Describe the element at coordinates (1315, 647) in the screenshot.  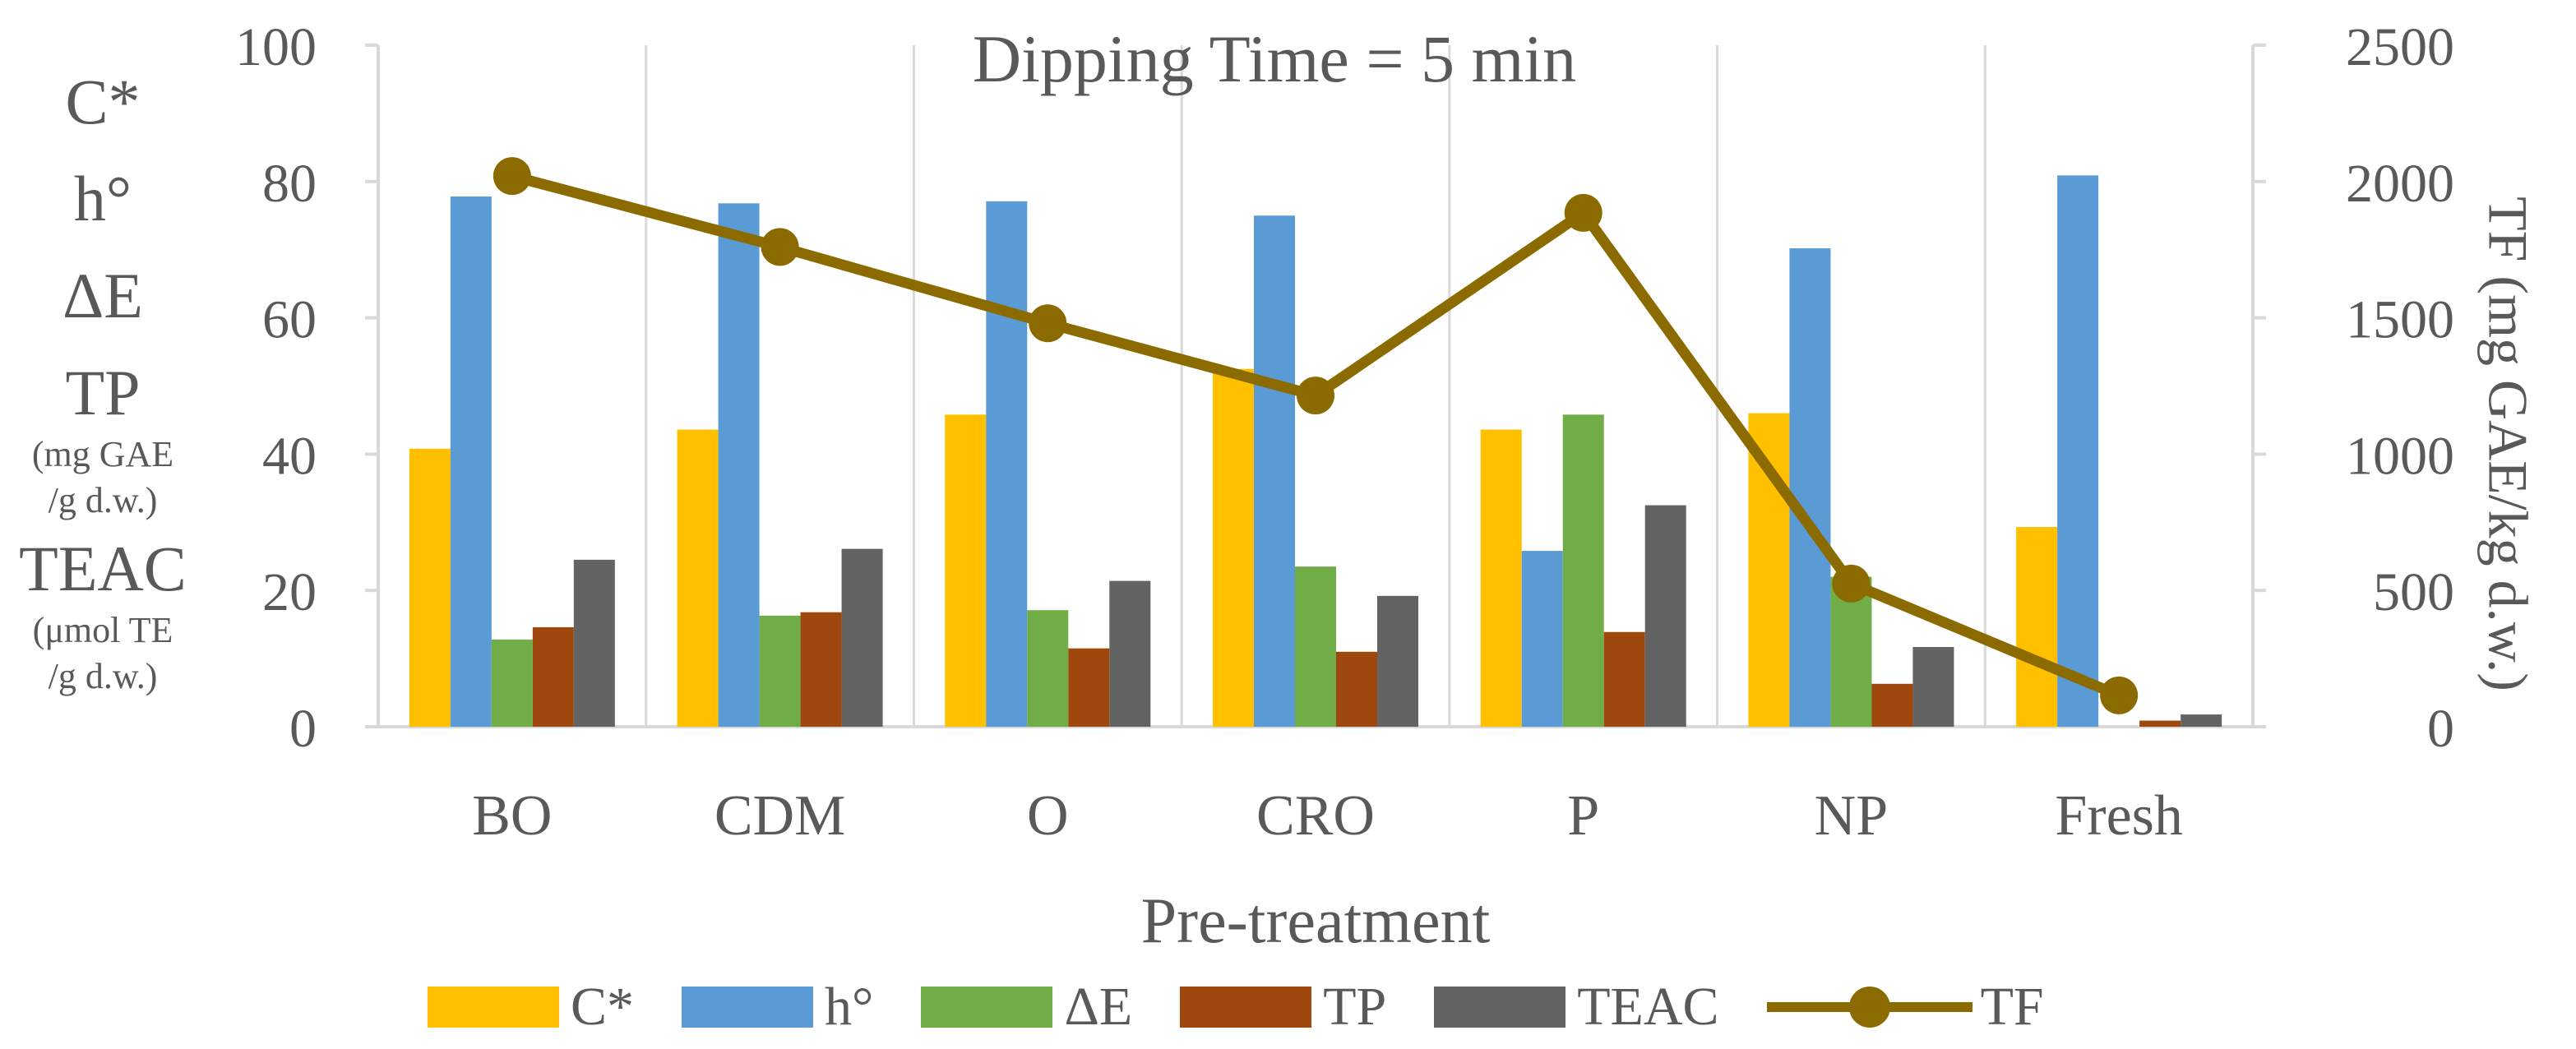
I see `bar-E-cro` at that location.